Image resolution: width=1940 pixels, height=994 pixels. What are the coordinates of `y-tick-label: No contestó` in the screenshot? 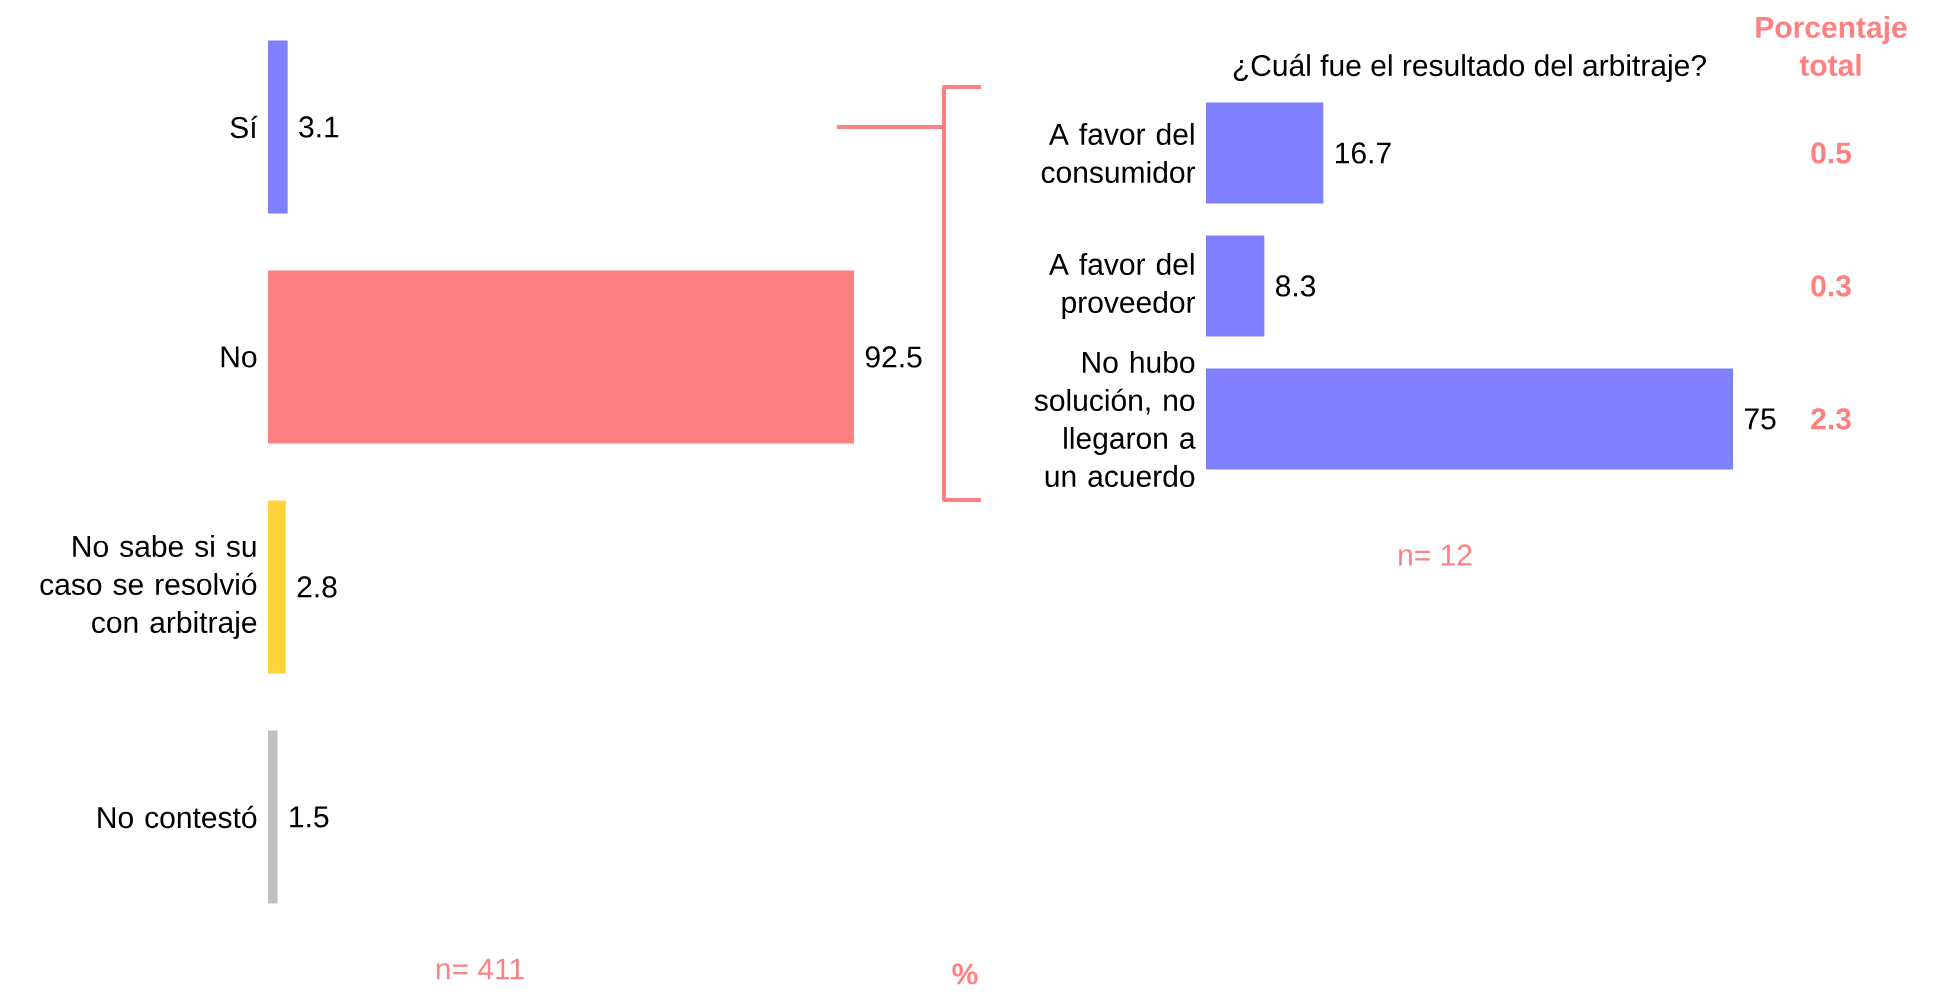 It's located at (177, 817).